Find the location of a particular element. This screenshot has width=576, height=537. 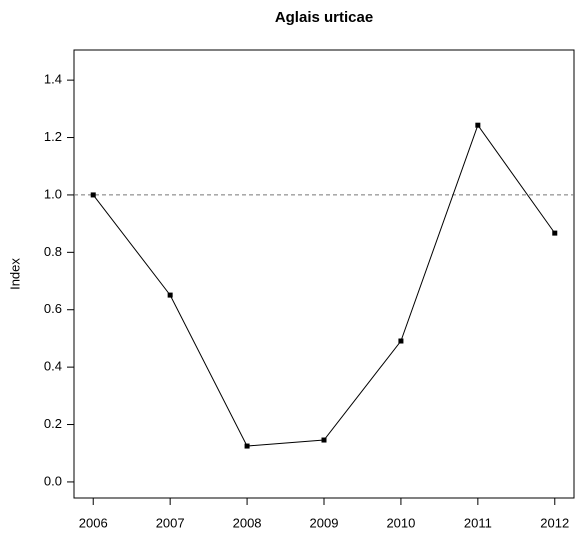

chart-title: Aglais urticae is located at coordinates (324, 17).